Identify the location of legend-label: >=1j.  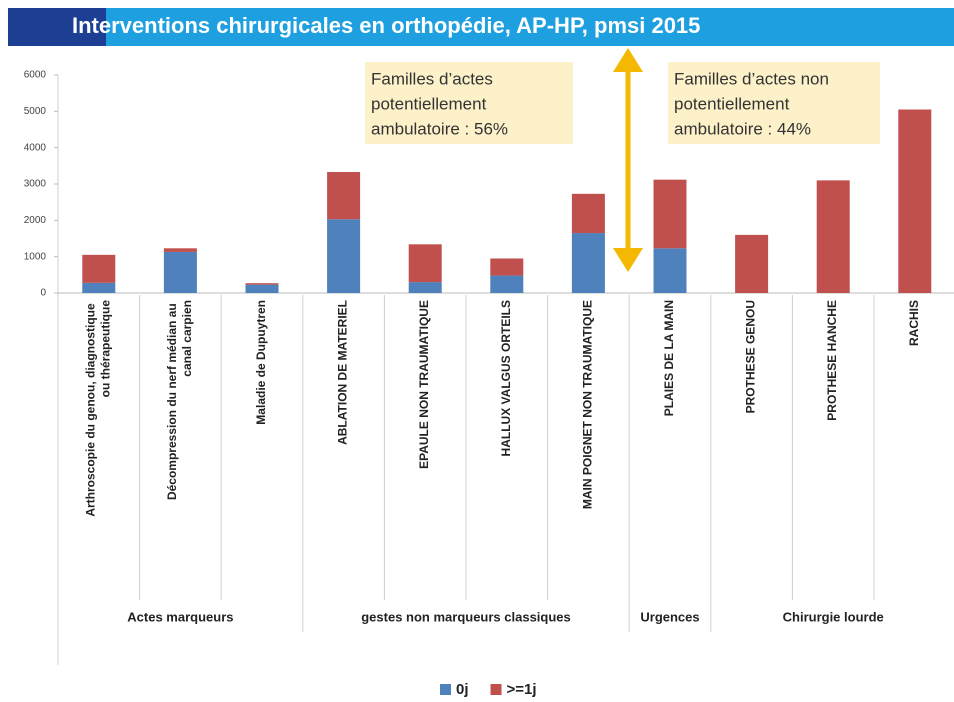
(522, 689).